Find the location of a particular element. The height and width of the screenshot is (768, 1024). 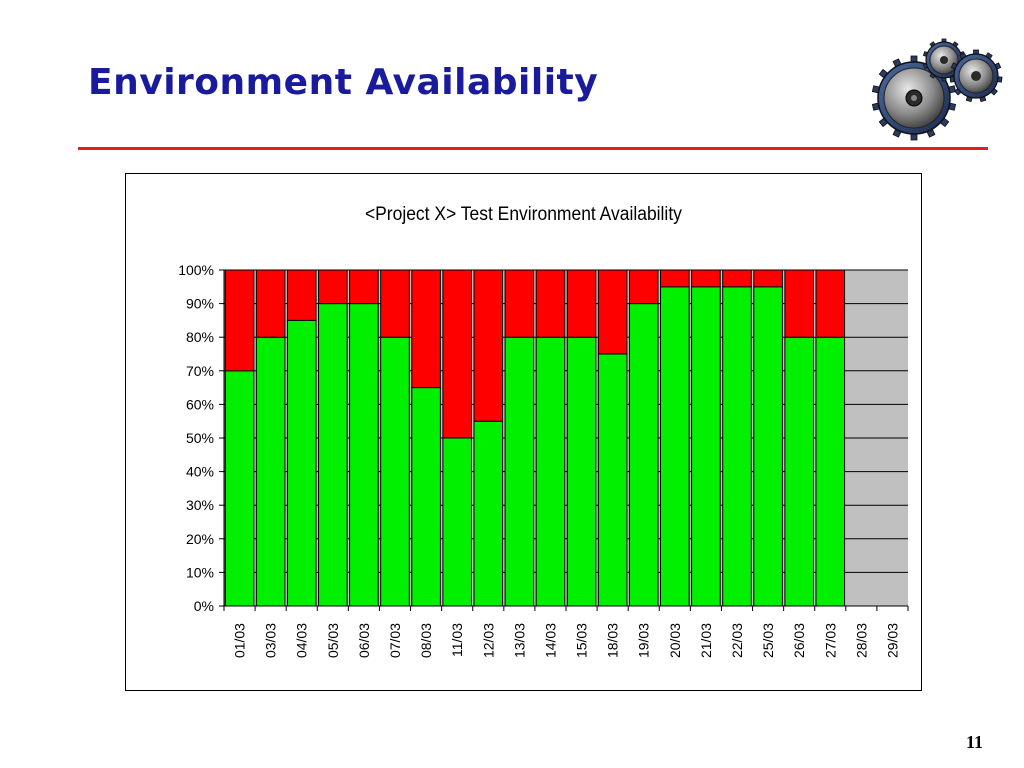

x-tick-label: 27/03 is located at coordinates (830, 640).